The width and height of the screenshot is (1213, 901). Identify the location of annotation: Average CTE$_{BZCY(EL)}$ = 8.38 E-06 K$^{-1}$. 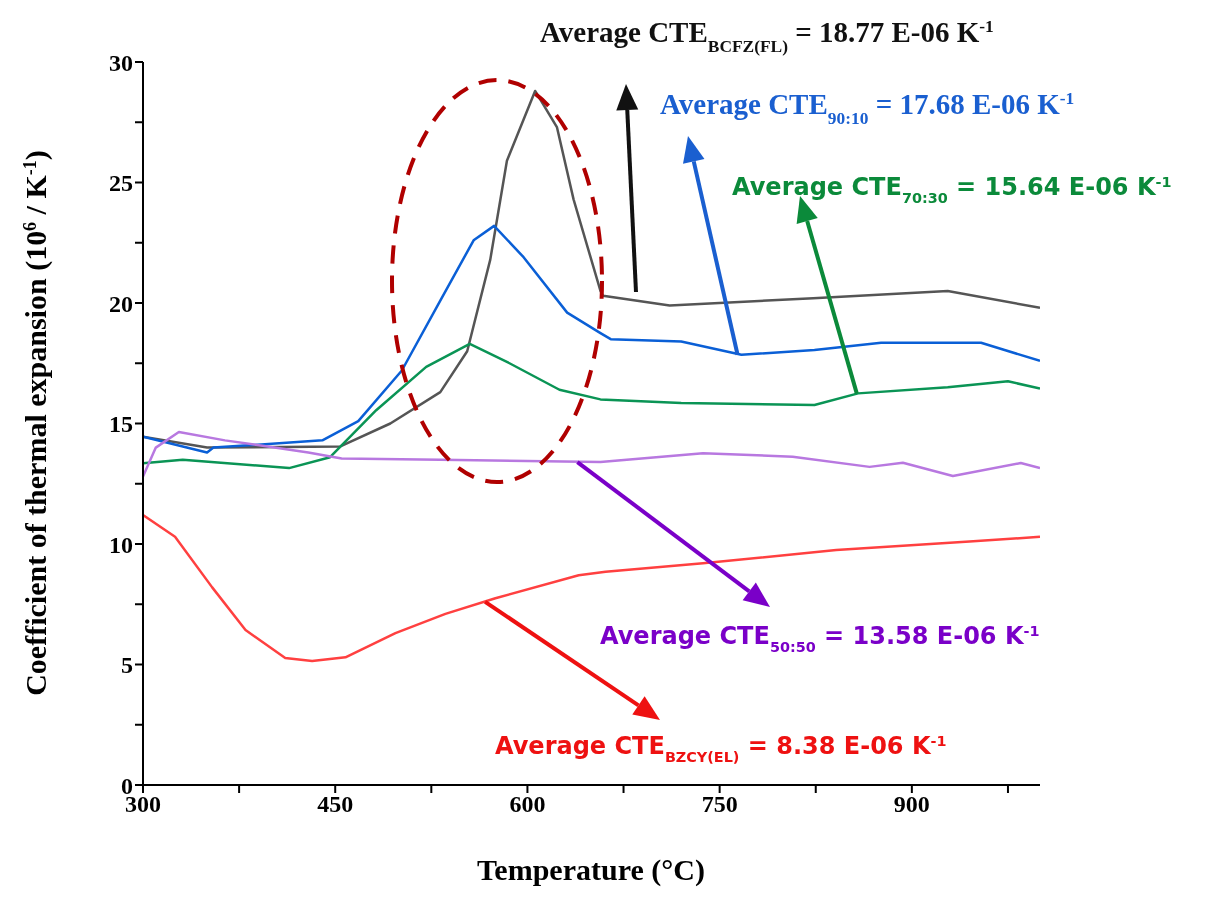
(721, 748).